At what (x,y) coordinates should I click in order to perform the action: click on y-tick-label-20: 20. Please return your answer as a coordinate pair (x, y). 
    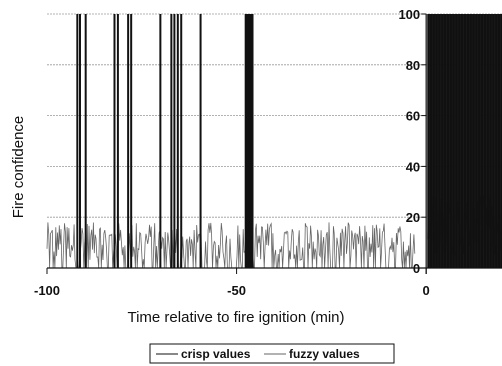
    Looking at the image, I should click on (413, 217).